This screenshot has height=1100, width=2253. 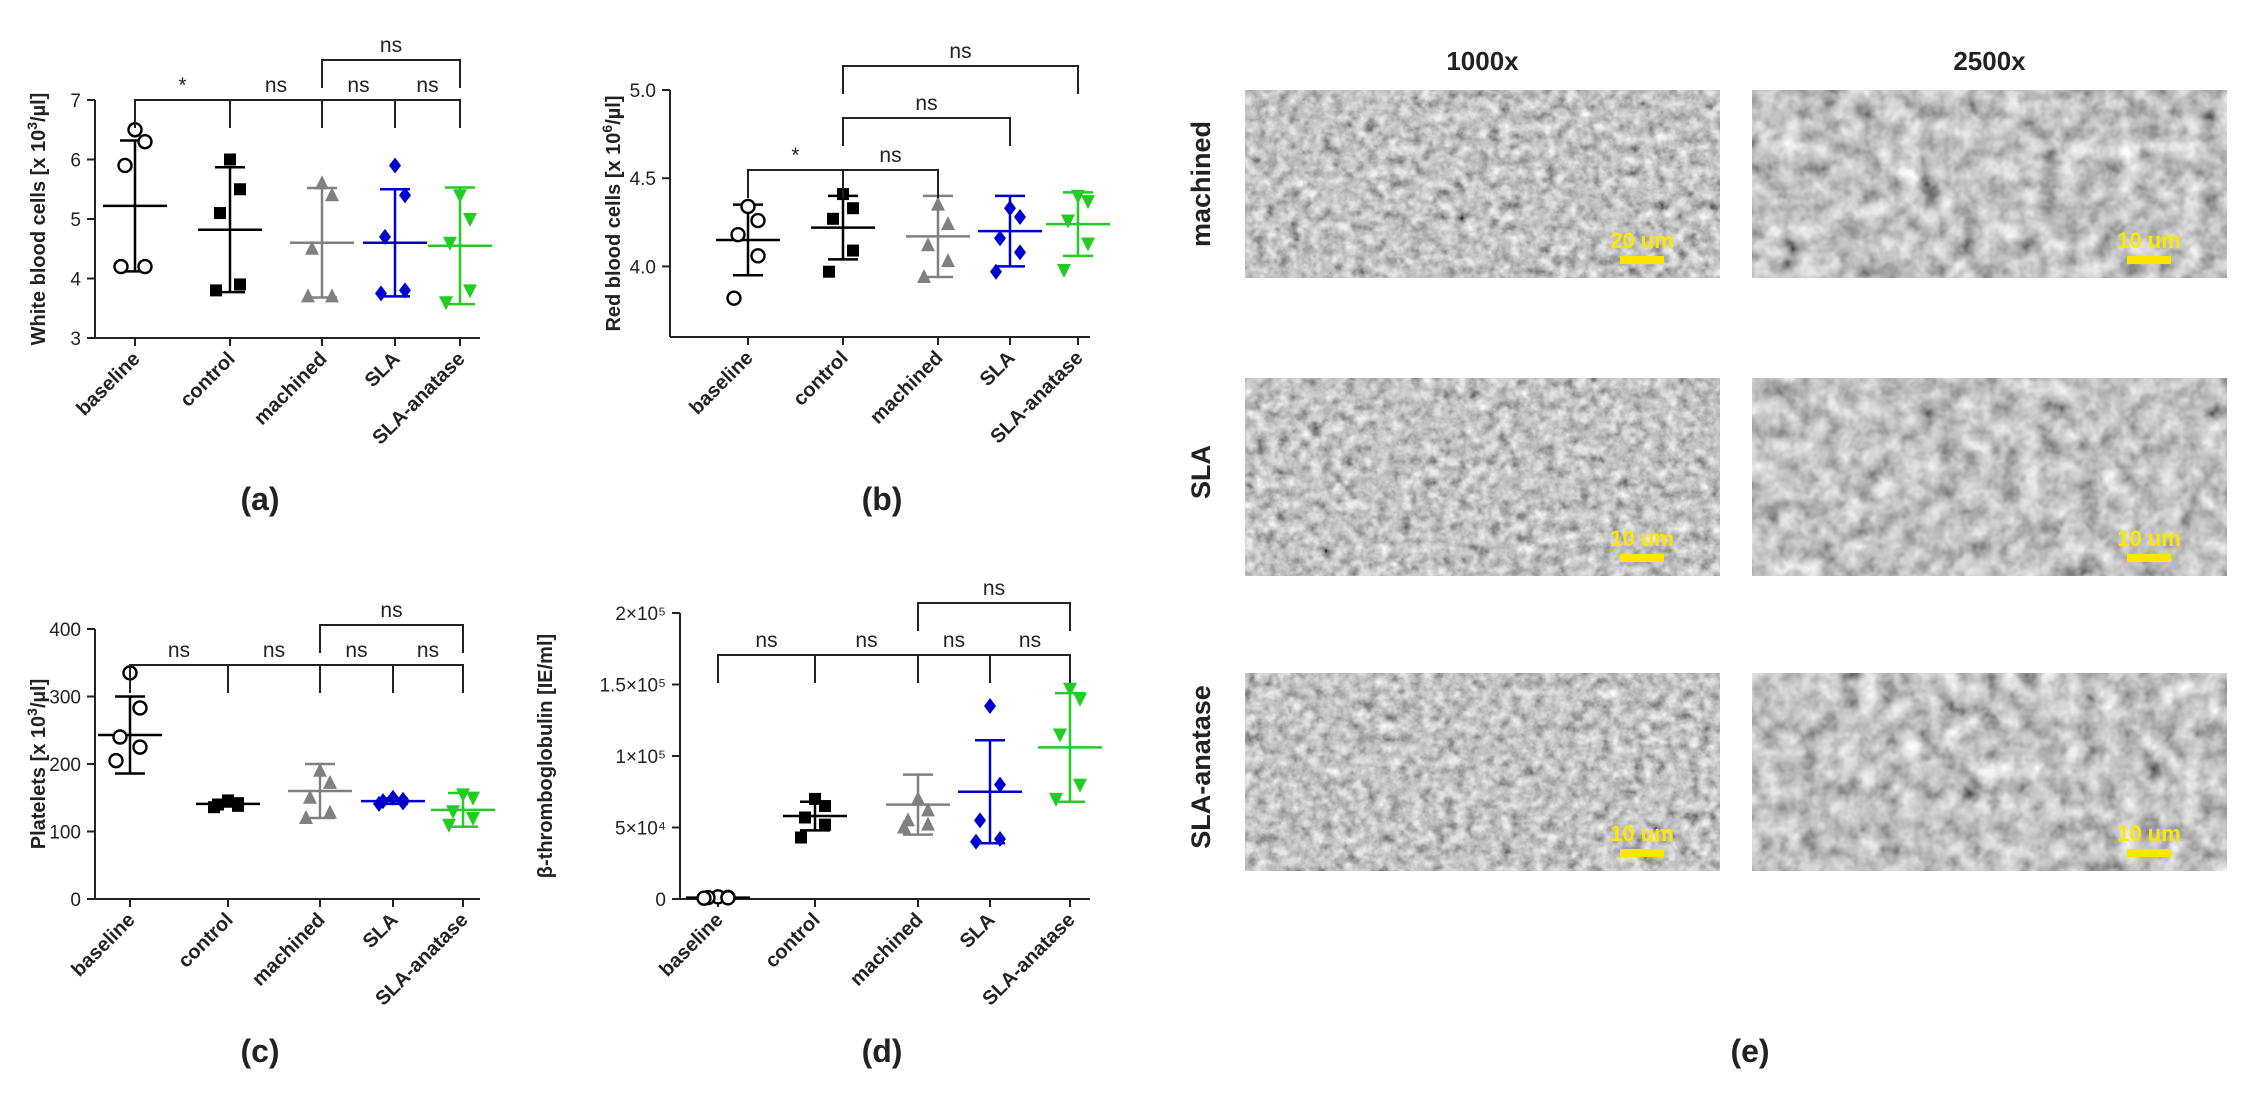 I want to click on row-header: machined, so click(x=1201, y=184).